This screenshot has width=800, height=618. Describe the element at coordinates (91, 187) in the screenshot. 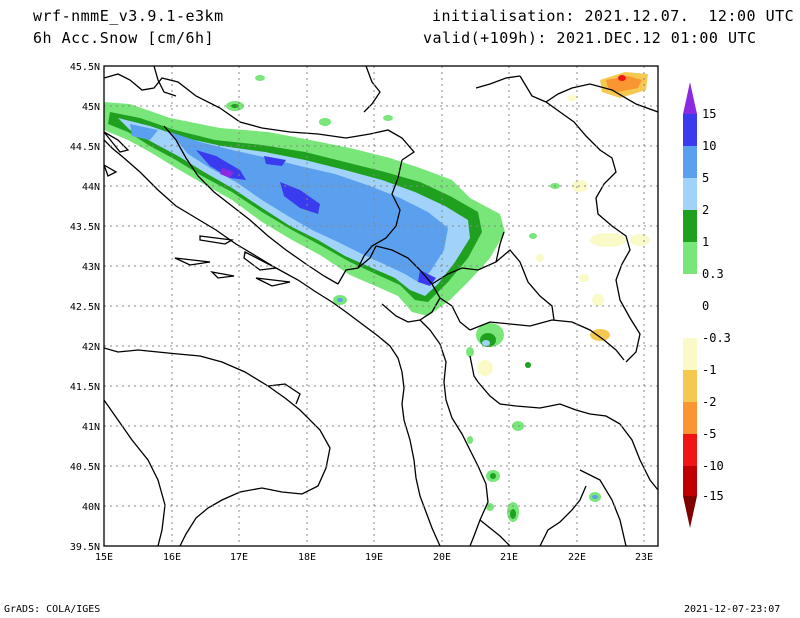

I see `lat-label: 44N` at that location.